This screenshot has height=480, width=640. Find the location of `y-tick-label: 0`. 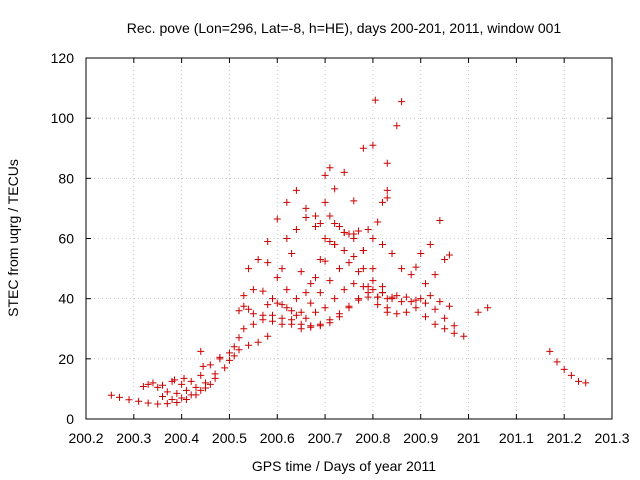

y-tick-label: 0 is located at coordinates (70, 419).